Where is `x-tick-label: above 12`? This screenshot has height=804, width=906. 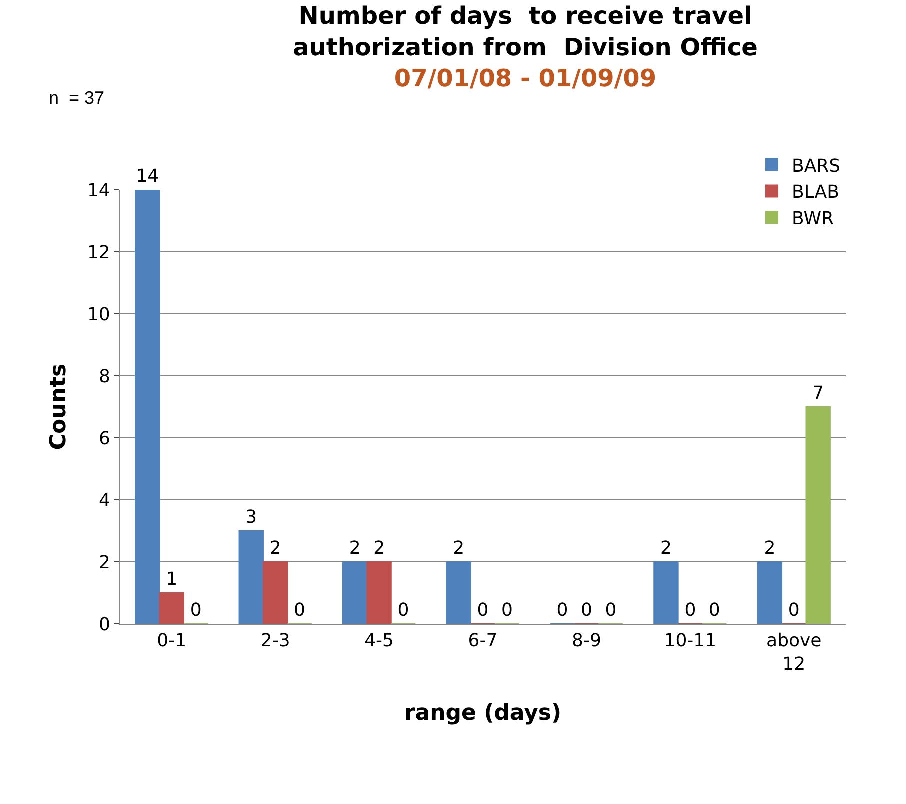 x-tick-label: above 12 is located at coordinates (794, 652).